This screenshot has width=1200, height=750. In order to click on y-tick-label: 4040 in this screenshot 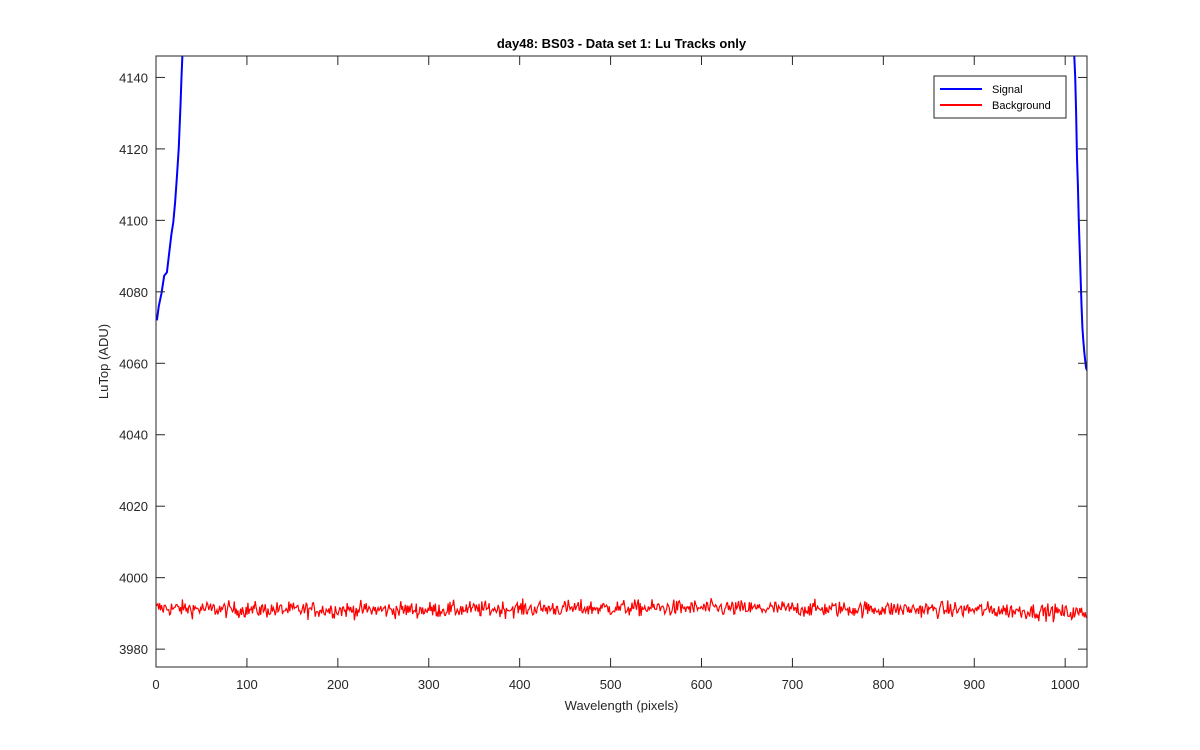, I will do `click(133, 435)`.